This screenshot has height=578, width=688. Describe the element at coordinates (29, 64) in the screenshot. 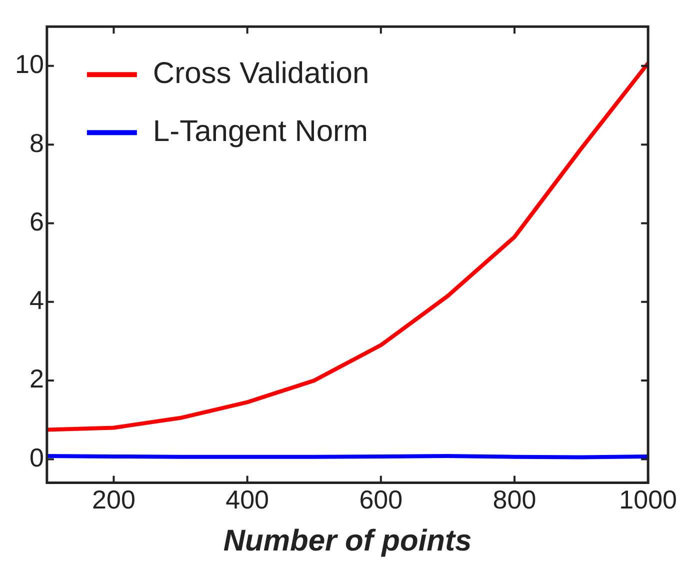

I see `y-tick-label: 10` at that location.